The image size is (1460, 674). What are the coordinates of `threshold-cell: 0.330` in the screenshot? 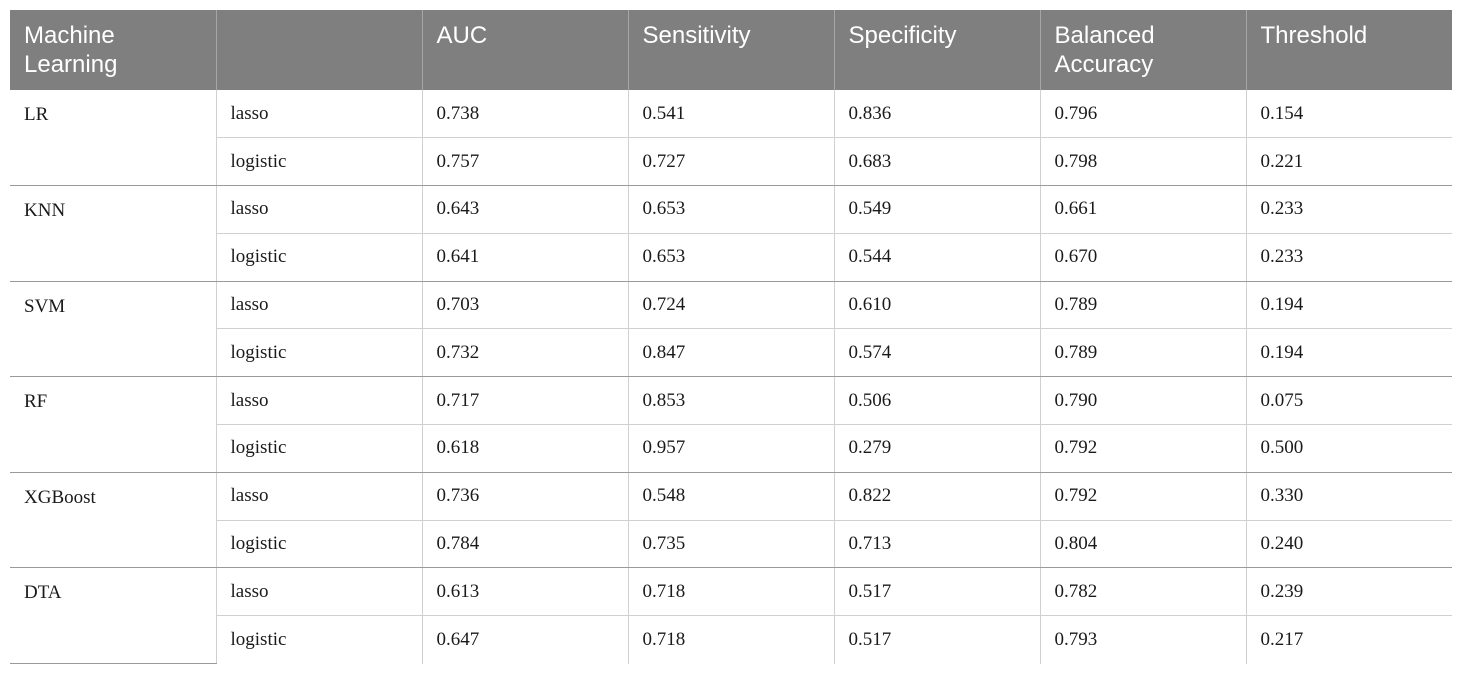 It's located at (1348, 496).